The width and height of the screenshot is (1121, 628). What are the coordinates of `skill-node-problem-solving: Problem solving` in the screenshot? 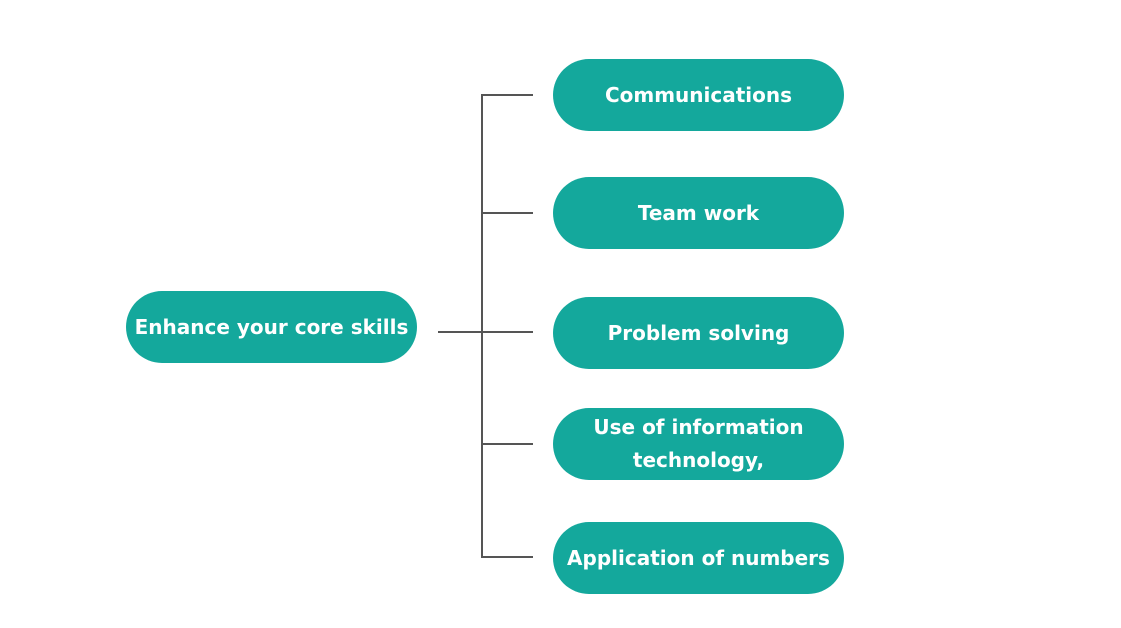 It's located at (698, 333).